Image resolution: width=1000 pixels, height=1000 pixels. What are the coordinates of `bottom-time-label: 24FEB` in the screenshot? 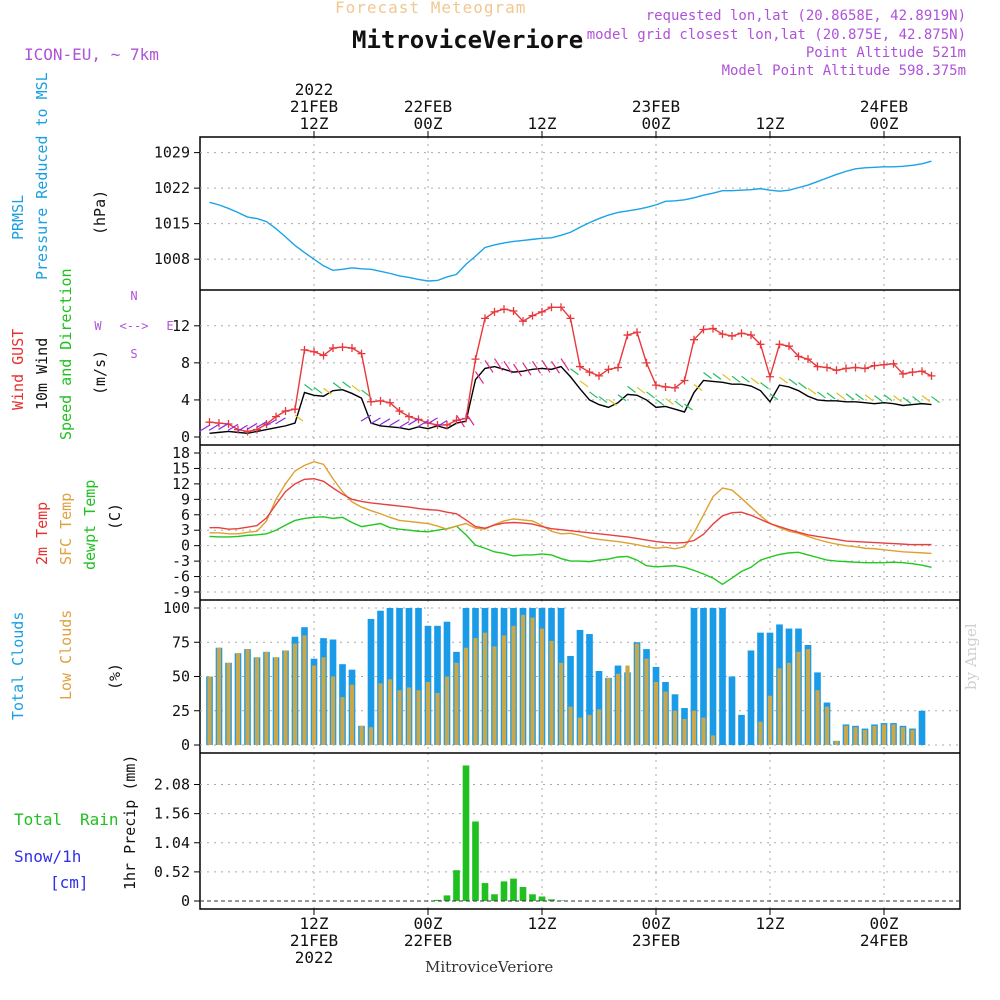 It's located at (884, 940).